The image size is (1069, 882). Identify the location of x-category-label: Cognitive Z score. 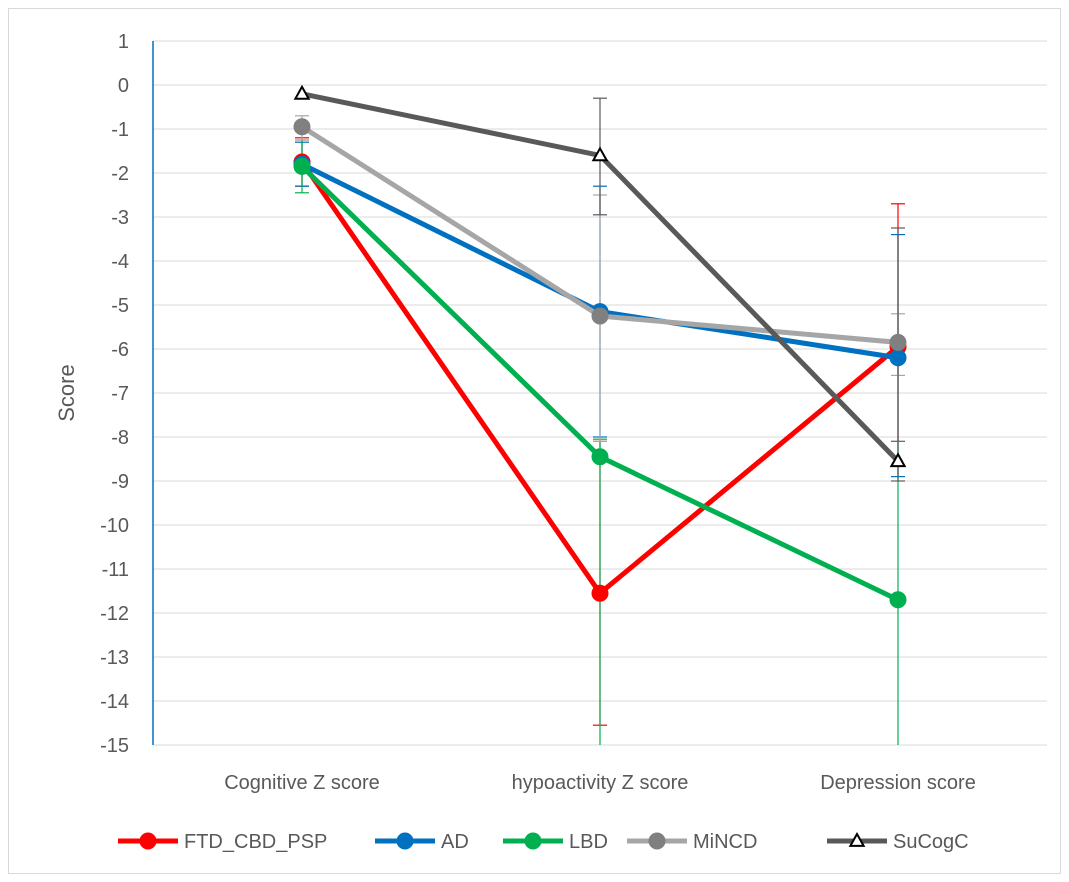
(302, 783).